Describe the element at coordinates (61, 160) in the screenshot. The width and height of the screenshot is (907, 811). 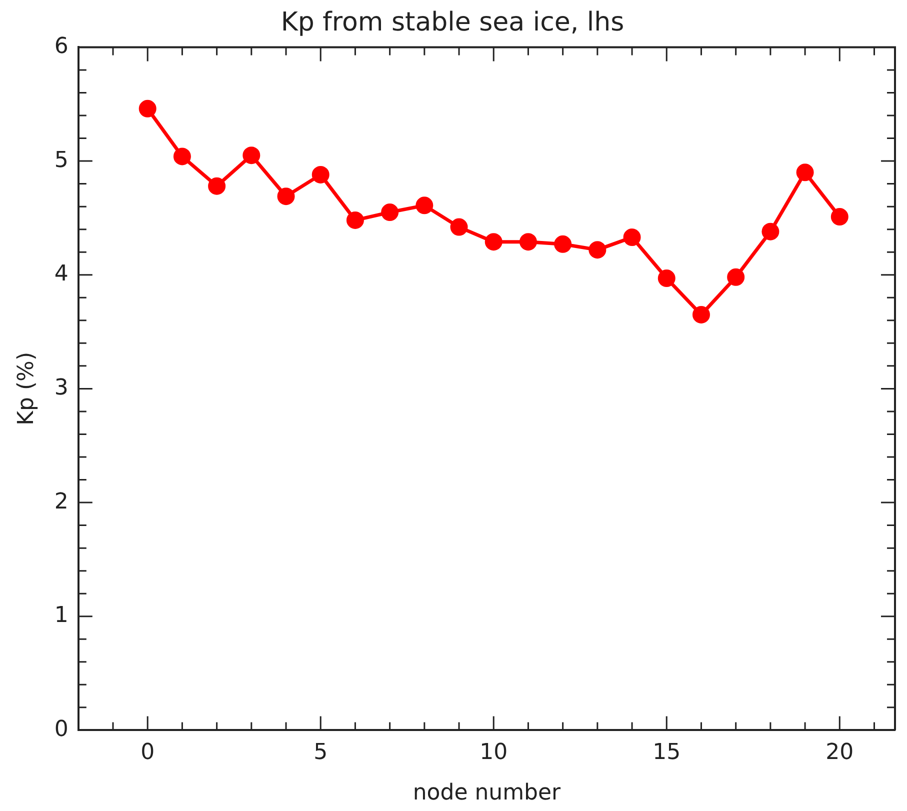
I see `y-tick-label: 5` at that location.